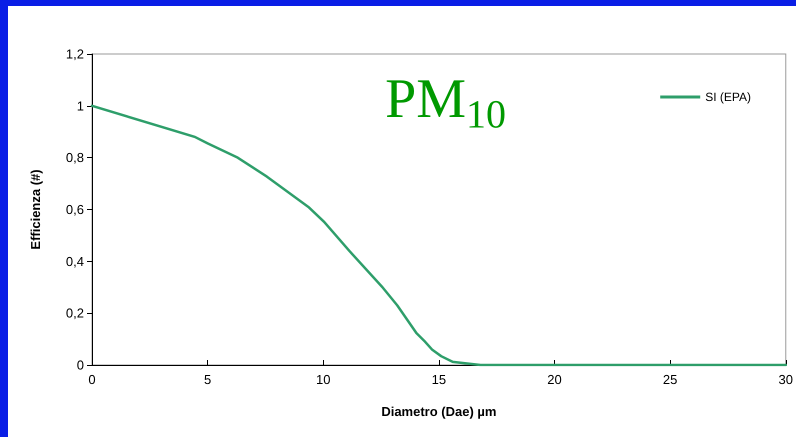 This screenshot has width=796, height=437. What do you see at coordinates (670, 379) in the screenshot?
I see `x-tick-label: 25` at bounding box center [670, 379].